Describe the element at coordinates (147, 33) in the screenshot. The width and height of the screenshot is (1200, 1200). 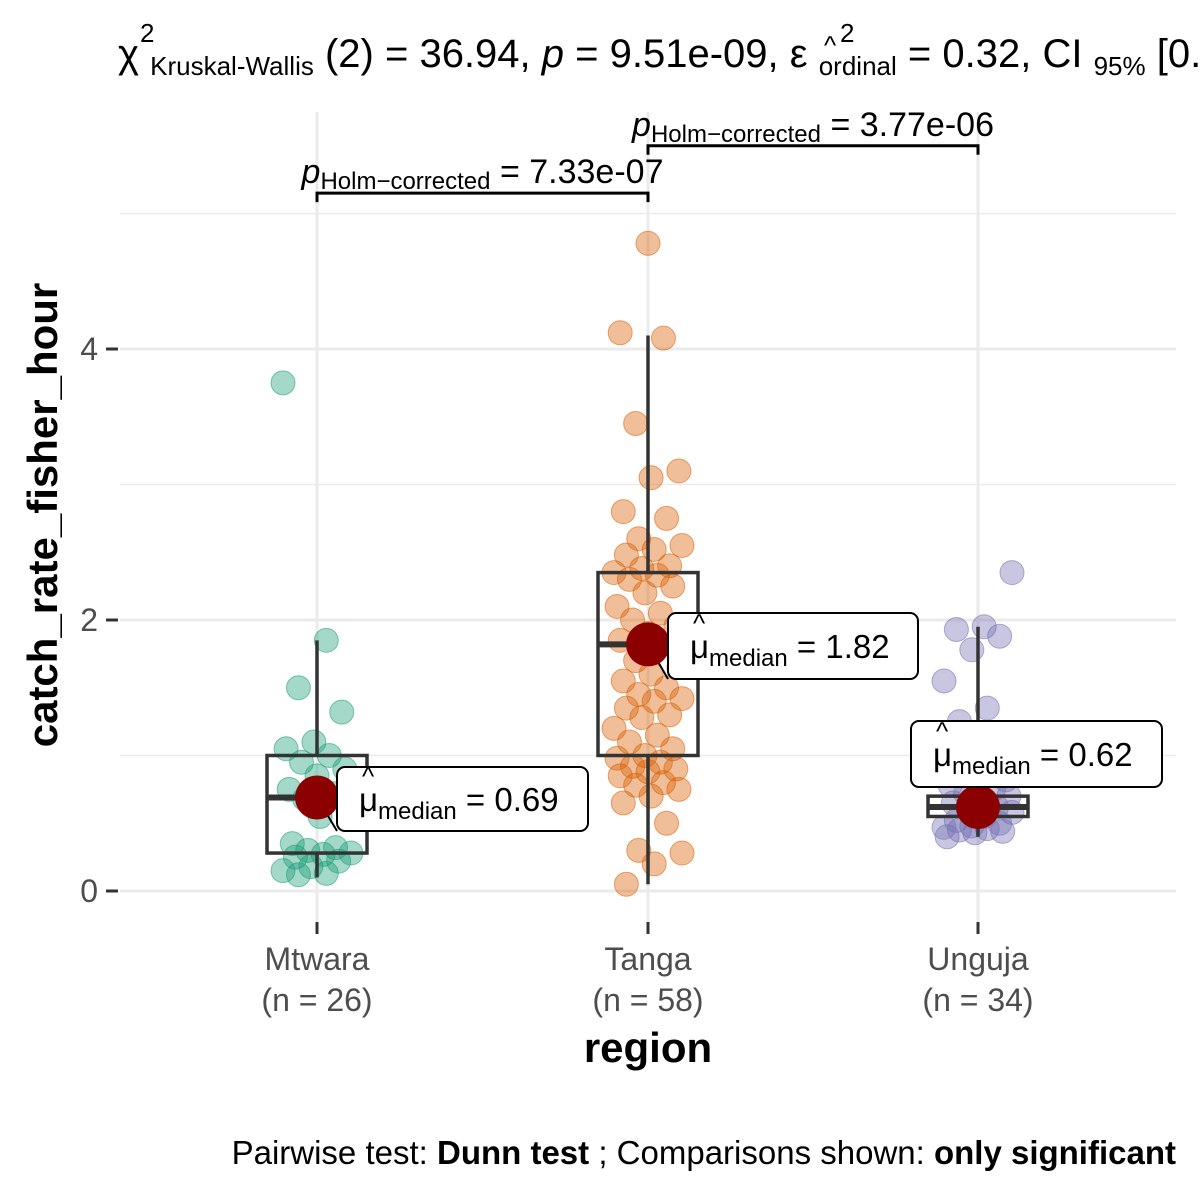
I see `chi-superscript: 2` at that location.